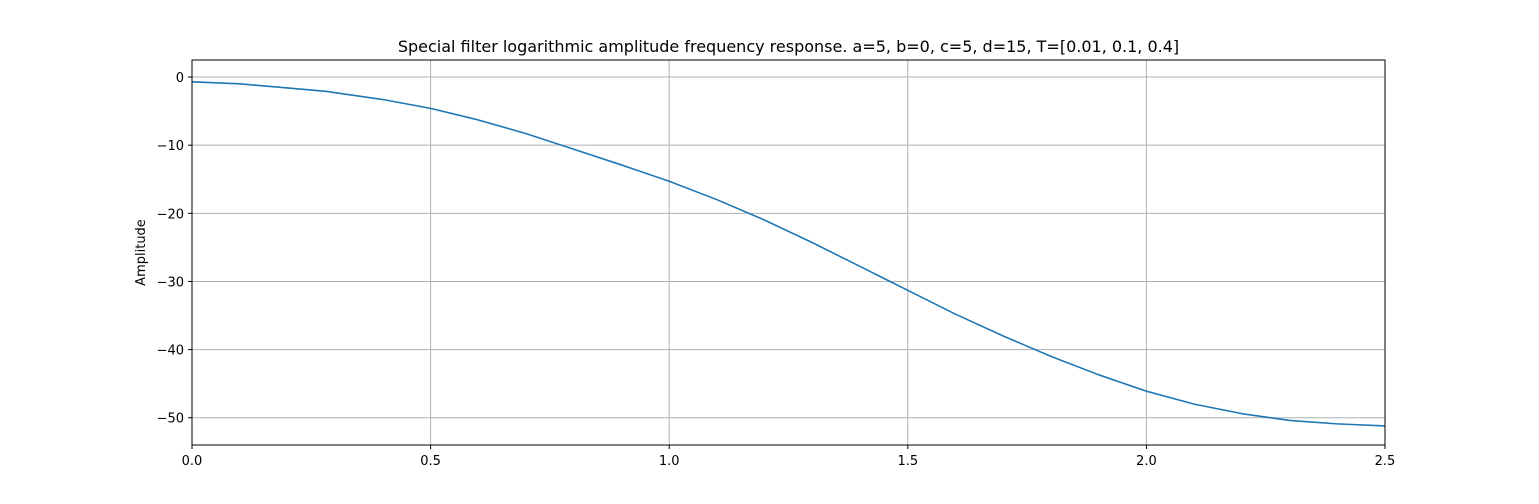 The width and height of the screenshot is (1539, 504). I want to click on x-tick-label: 2.0, so click(1146, 461).